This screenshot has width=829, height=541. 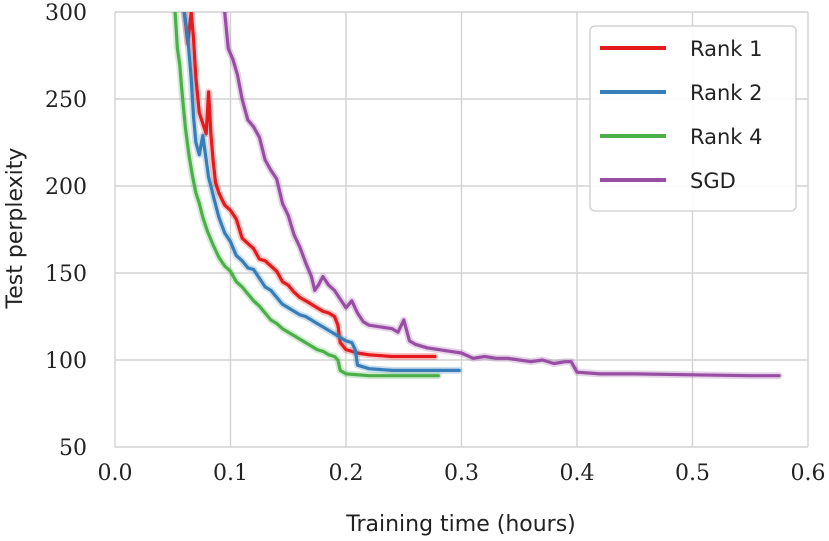 I want to click on x-tick-label: 0.3, so click(x=461, y=473).